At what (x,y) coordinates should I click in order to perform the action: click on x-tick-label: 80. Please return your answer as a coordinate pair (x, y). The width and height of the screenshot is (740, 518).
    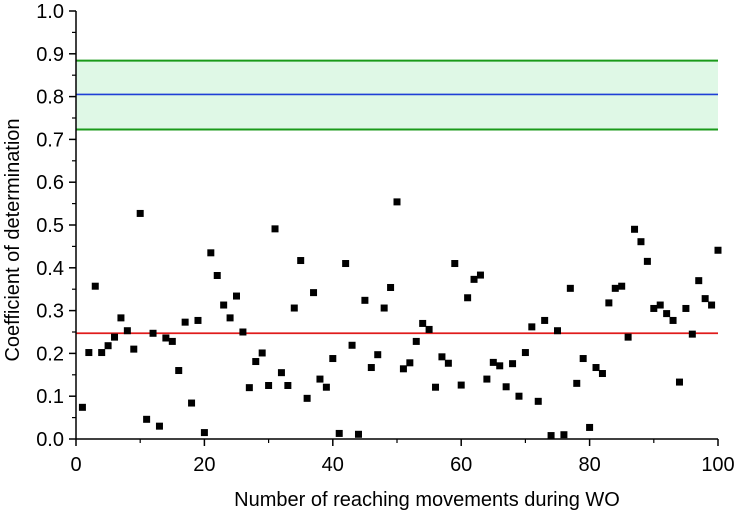
    Looking at the image, I should click on (589, 465).